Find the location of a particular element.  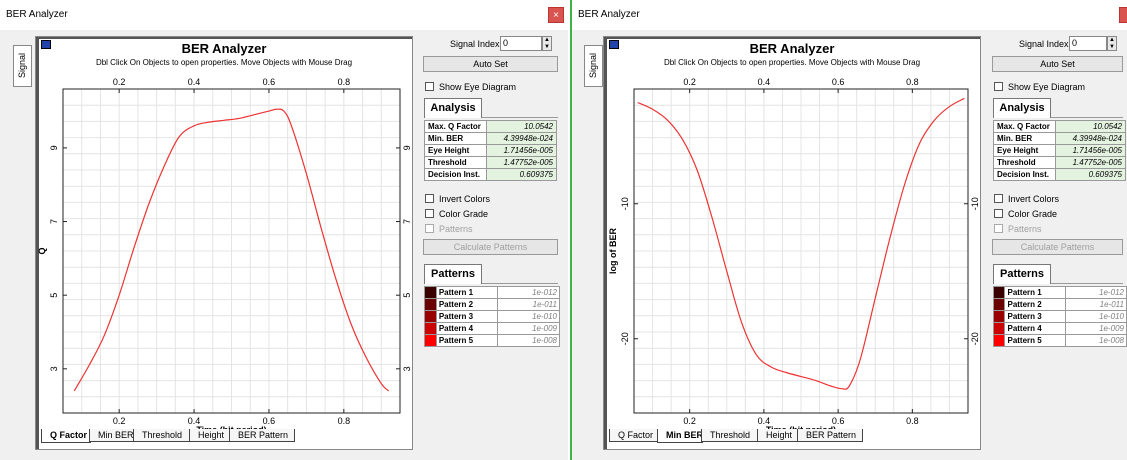

analysis-key: Max. Q Factor is located at coordinates (455, 126).